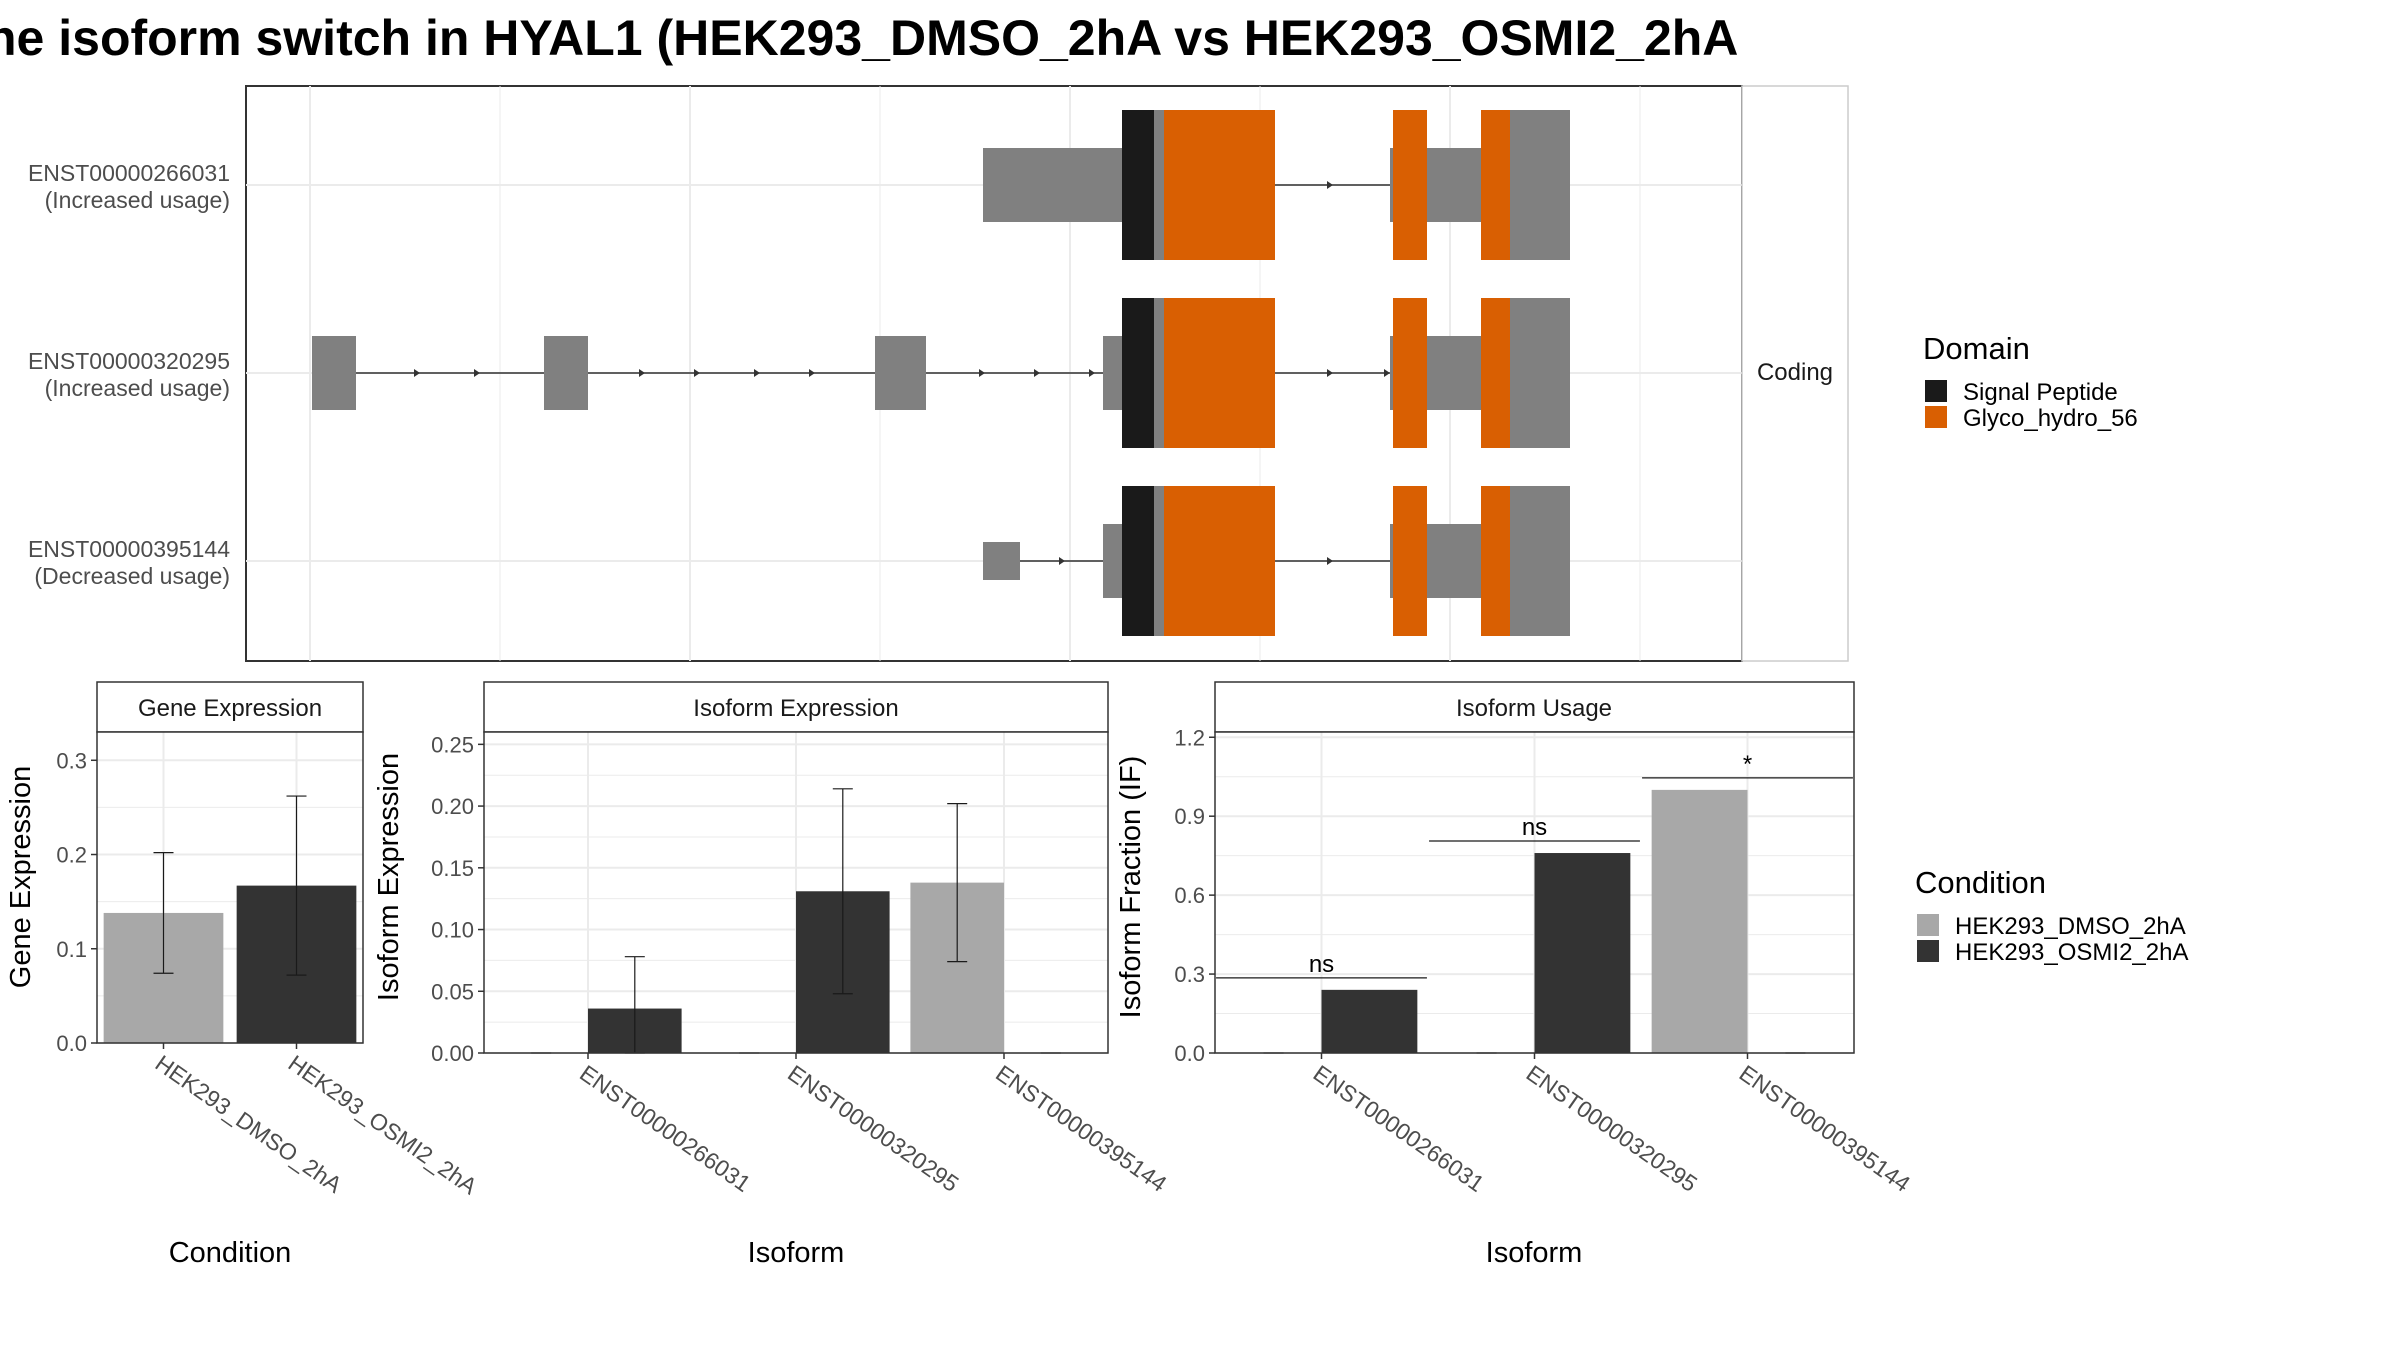 This screenshot has height=1350, width=2400. I want to click on osmi-legend-label: HEK293_OSMI2_2hA, so click(2071, 952).